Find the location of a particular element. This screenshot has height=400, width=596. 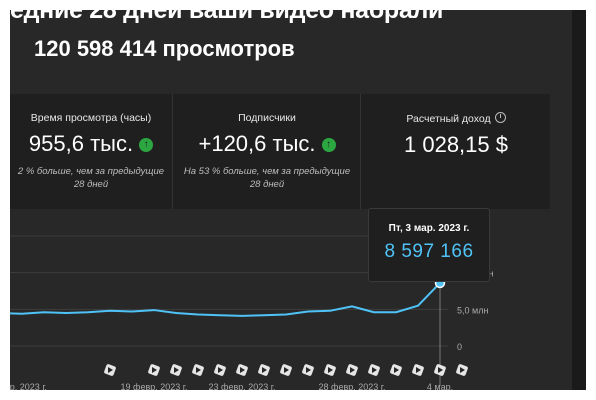

tooltip-value: 8 597 166 is located at coordinates (429, 251).